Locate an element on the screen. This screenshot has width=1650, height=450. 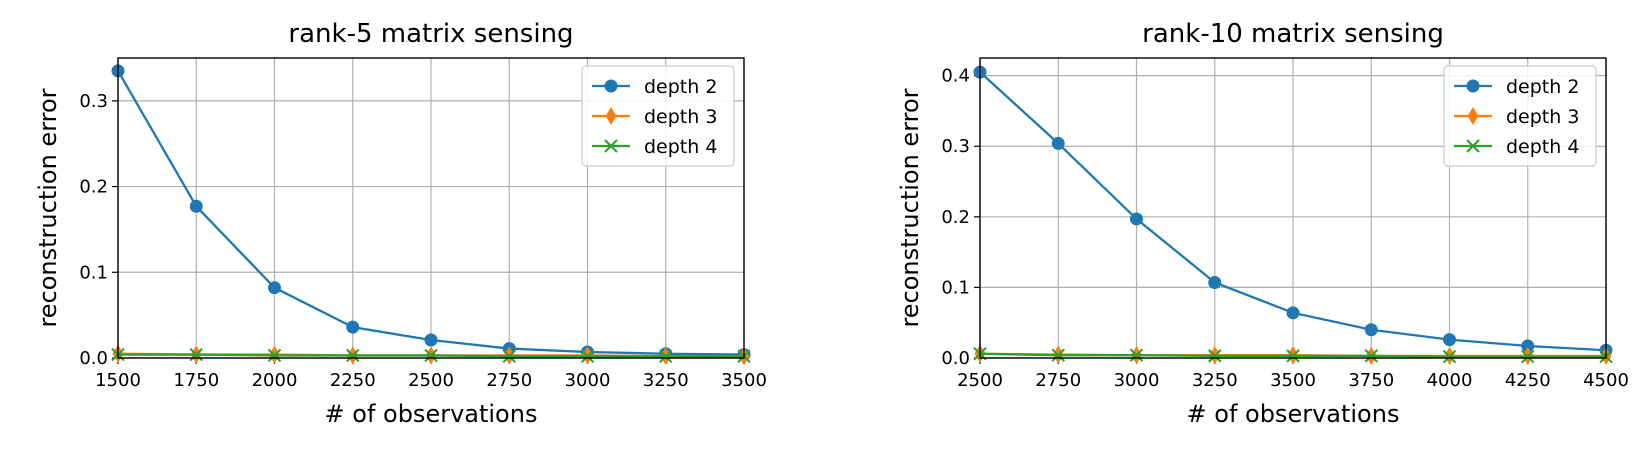
y-tick-label: 0.4 is located at coordinates (955, 76).